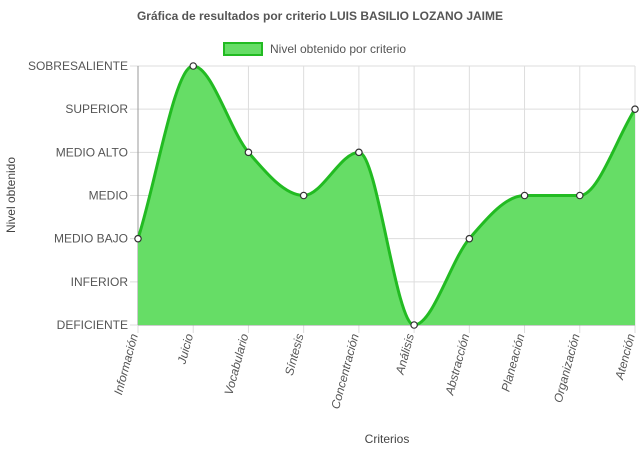  What do you see at coordinates (185, 349) in the screenshot?
I see `x-tick-label: Juicio` at bounding box center [185, 349].